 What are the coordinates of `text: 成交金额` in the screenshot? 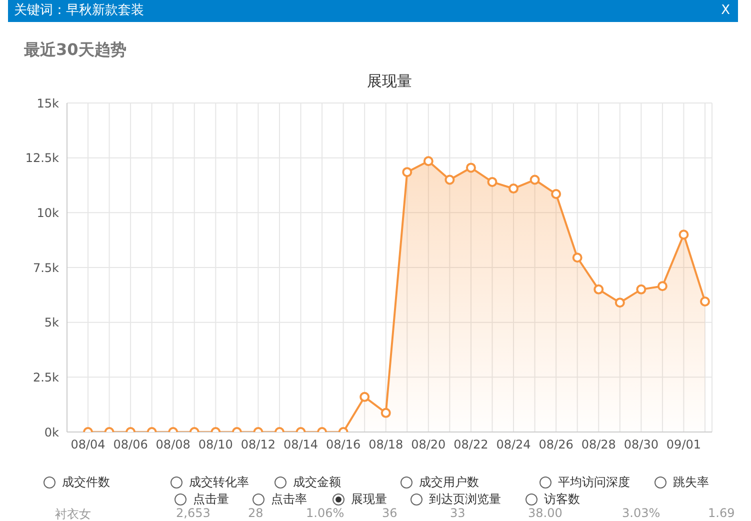 It's located at (317, 482).